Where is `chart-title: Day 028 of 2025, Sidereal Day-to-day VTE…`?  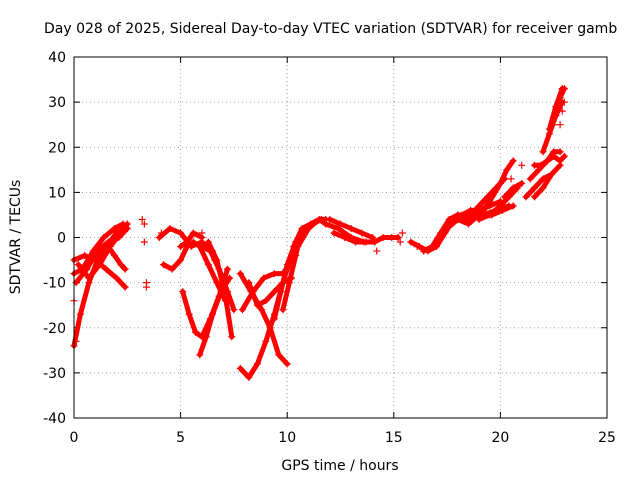
chart-title: Day 028 of 2025, Sidereal Day-to-day VTE… is located at coordinates (330, 29).